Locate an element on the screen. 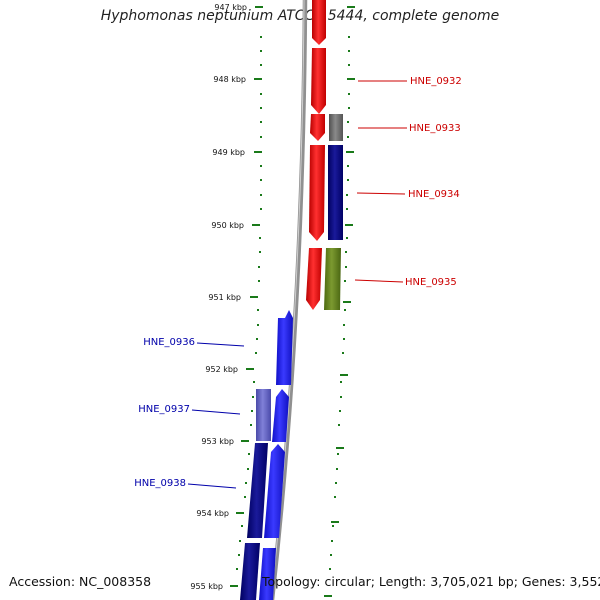 Image resolution: width=600 pixels, height=600 pixels. kbp-label: 951 kbp is located at coordinates (224, 297).